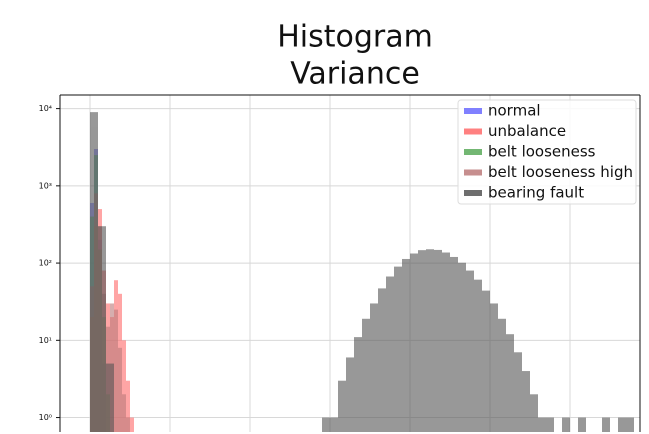 The image size is (649, 434). I want to click on legend-label: bearing fault, so click(536, 193).